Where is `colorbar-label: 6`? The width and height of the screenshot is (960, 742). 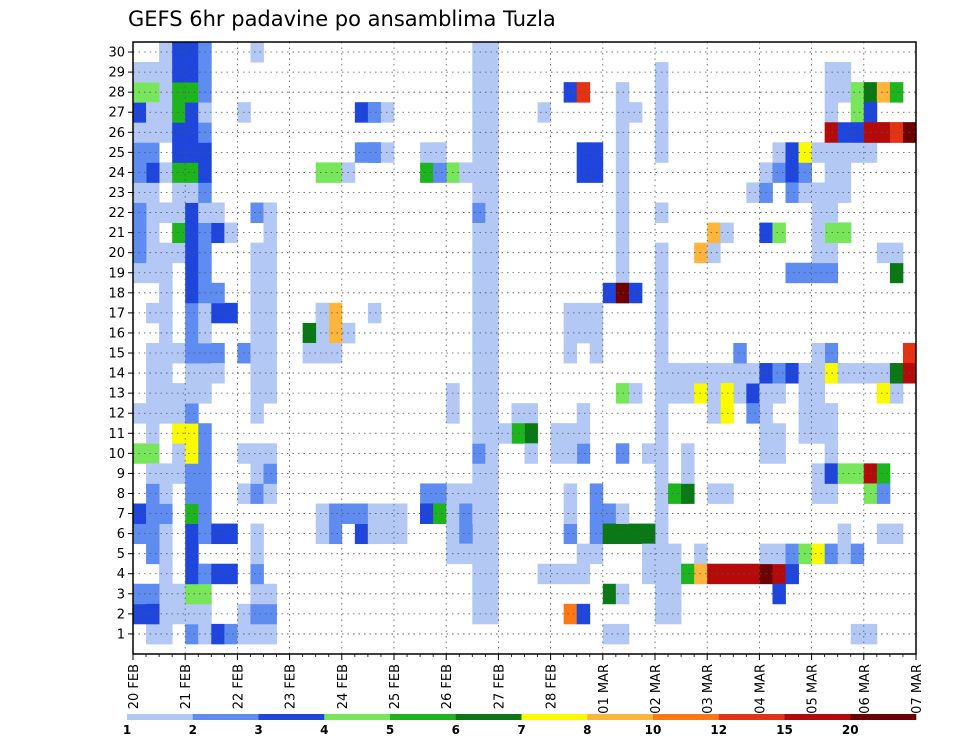
colorbar-label: 6 is located at coordinates (456, 730).